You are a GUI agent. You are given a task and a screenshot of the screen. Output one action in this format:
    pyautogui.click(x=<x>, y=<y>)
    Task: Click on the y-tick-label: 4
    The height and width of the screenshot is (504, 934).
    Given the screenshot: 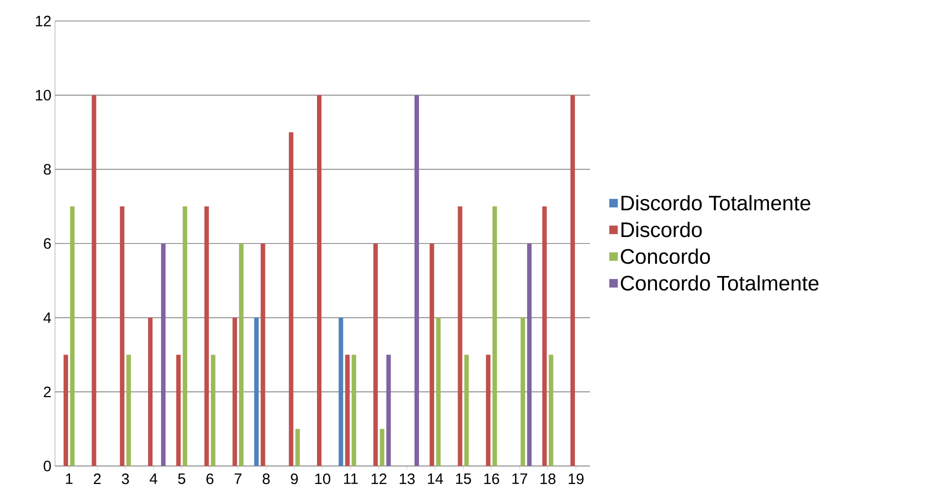 What is the action you would take?
    pyautogui.click(x=47, y=317)
    